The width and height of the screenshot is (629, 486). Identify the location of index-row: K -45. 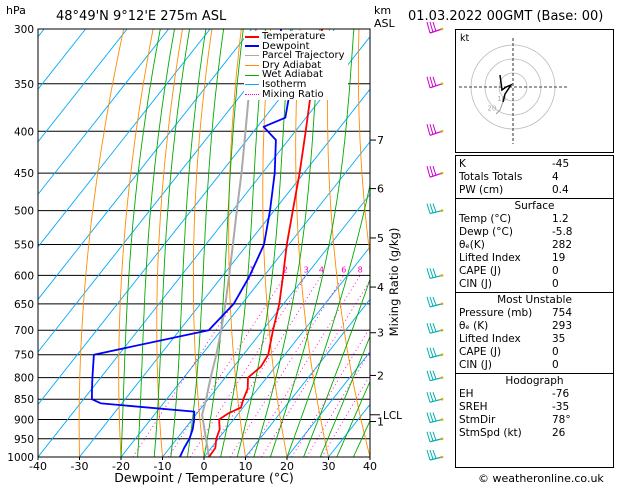
(534, 164).